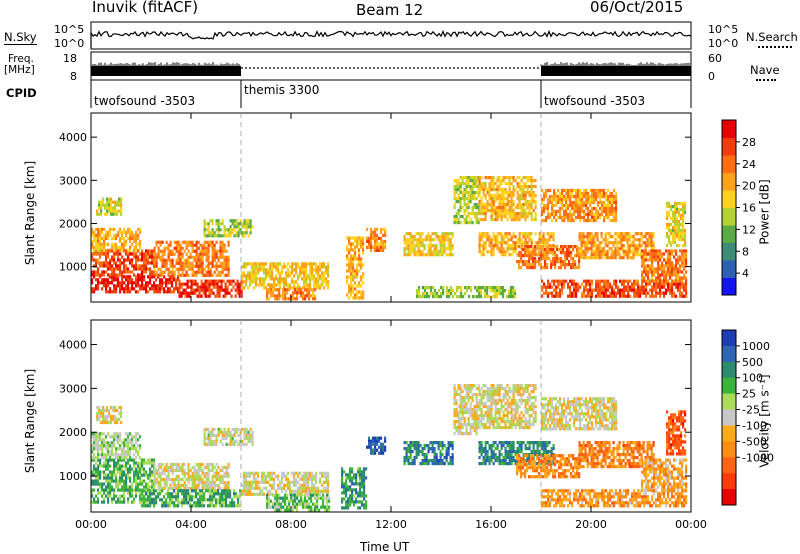  What do you see at coordinates (749, 394) in the screenshot?
I see `velocity-colorbar-tick-label-4: 25` at bounding box center [749, 394].